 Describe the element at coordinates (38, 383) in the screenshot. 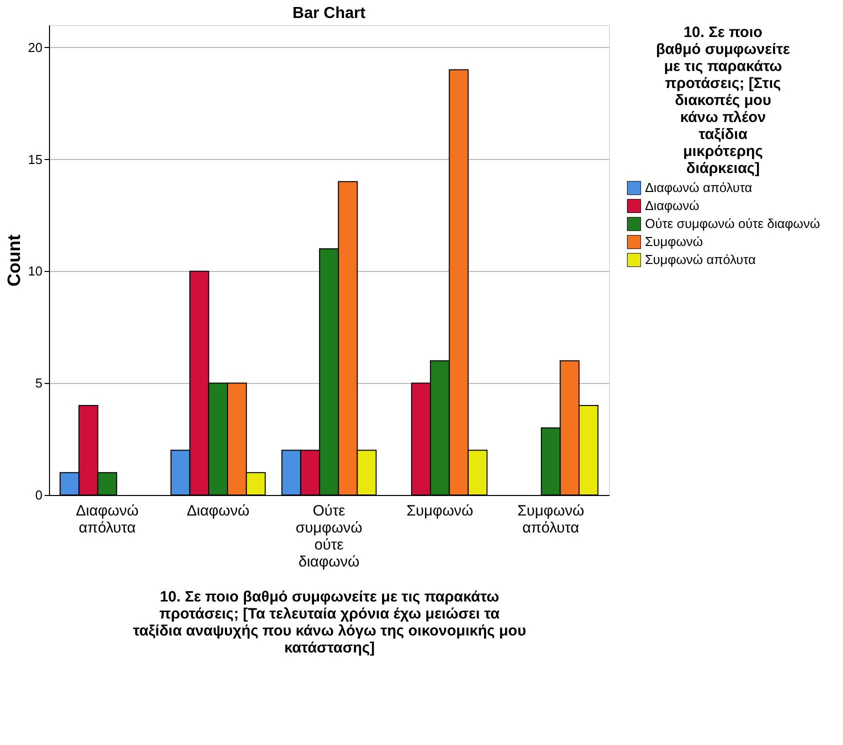

I see `y-tick-label: 5` at that location.